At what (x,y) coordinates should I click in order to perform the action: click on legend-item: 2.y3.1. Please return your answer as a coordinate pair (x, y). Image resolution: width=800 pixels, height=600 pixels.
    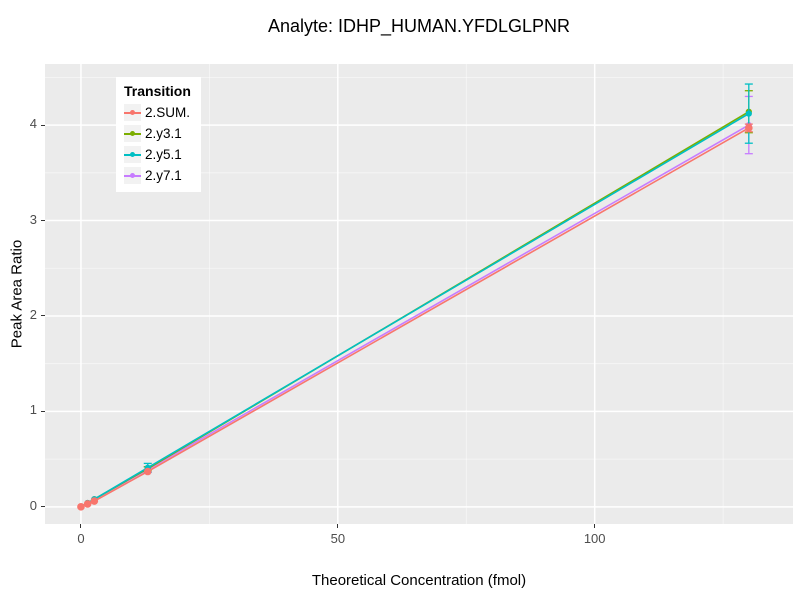
    Looking at the image, I should click on (157, 133).